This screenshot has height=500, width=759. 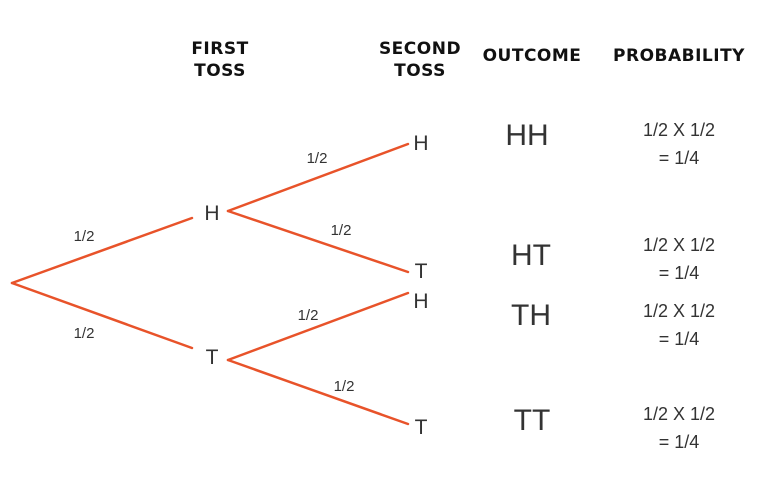 What do you see at coordinates (318, 241) in the screenshot?
I see `branch-h-to-ht` at bounding box center [318, 241].